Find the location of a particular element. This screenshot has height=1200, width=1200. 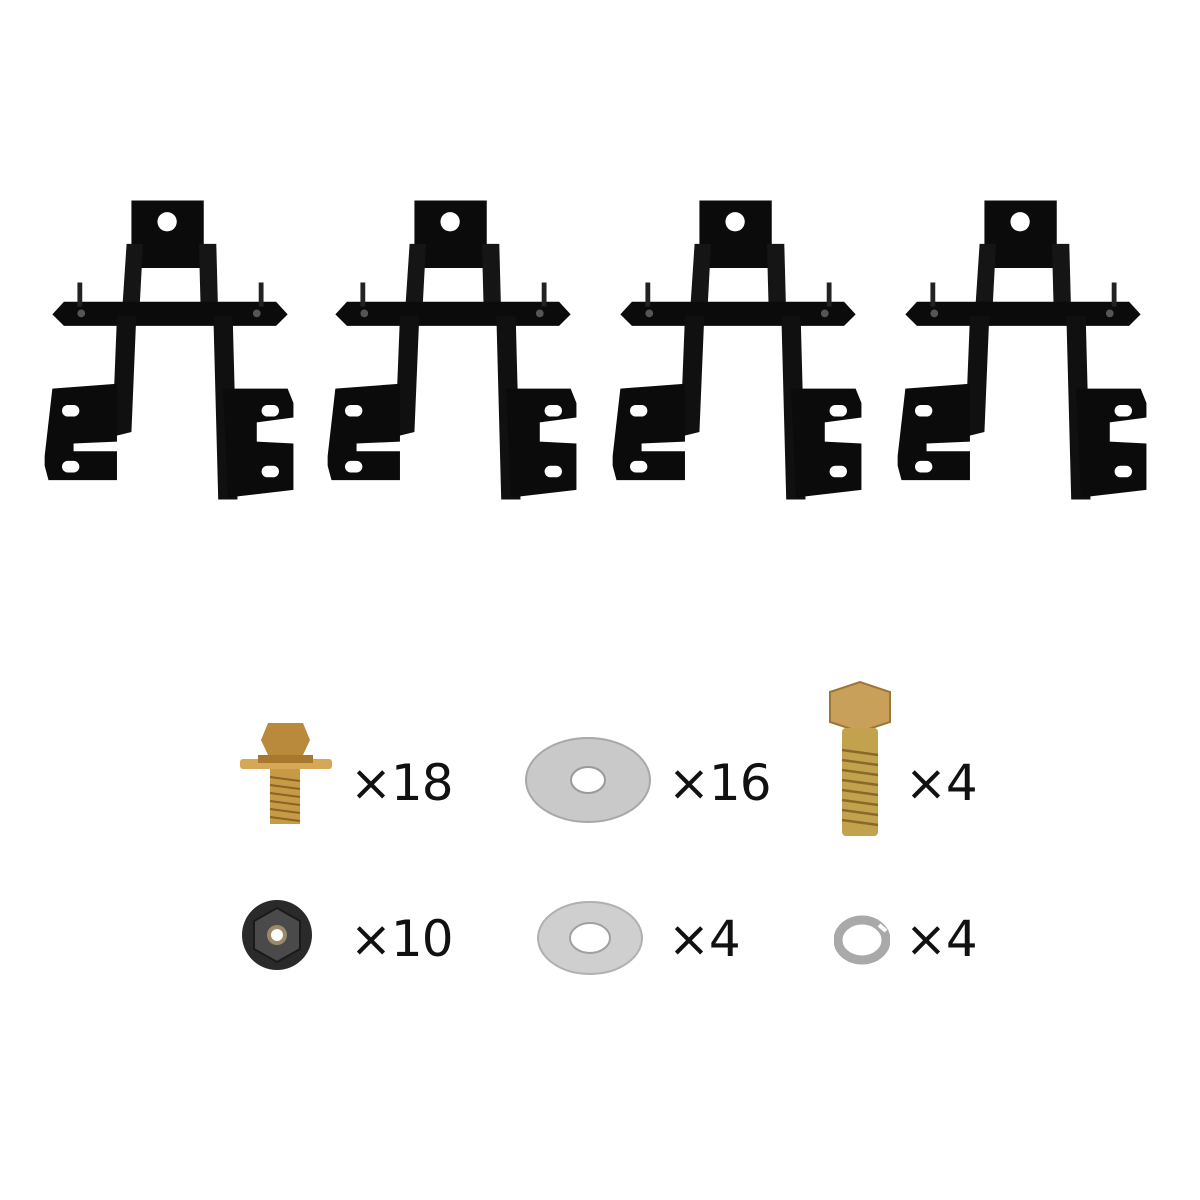

flange-nut-icon is located at coordinates (277, 935).